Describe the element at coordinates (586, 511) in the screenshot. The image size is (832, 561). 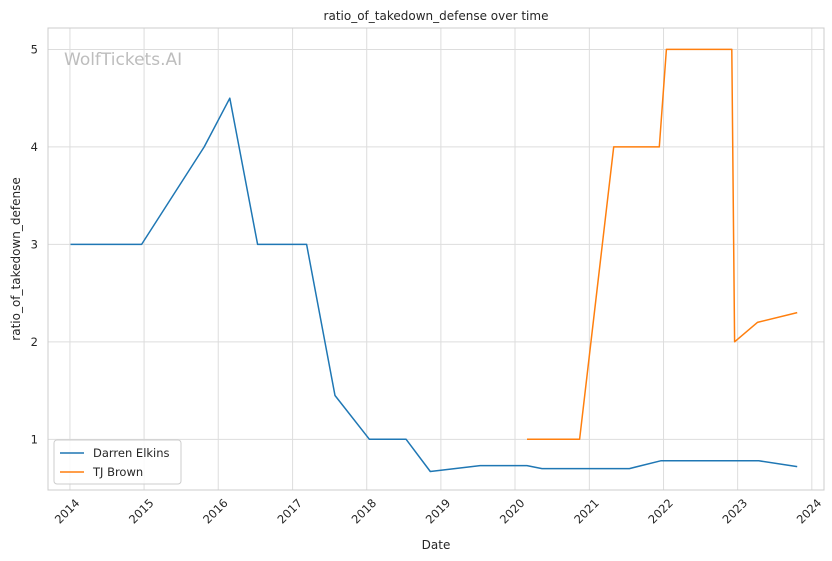
I see `x-tick-label-2021: 2021` at that location.